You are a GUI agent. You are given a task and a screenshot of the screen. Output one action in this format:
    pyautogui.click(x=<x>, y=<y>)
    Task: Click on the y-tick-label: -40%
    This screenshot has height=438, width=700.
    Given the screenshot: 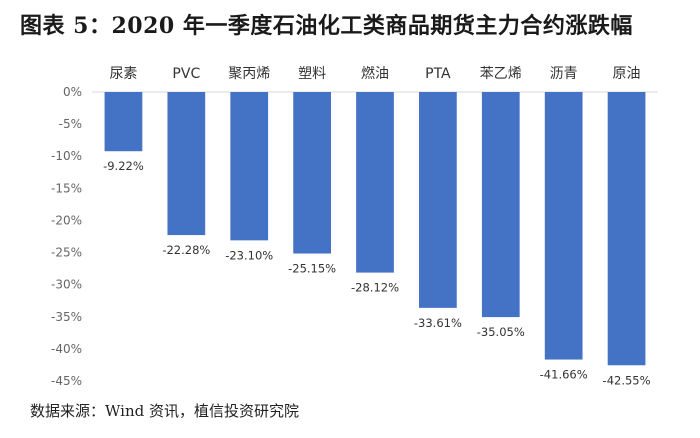 What is the action you would take?
    pyautogui.click(x=66, y=349)
    